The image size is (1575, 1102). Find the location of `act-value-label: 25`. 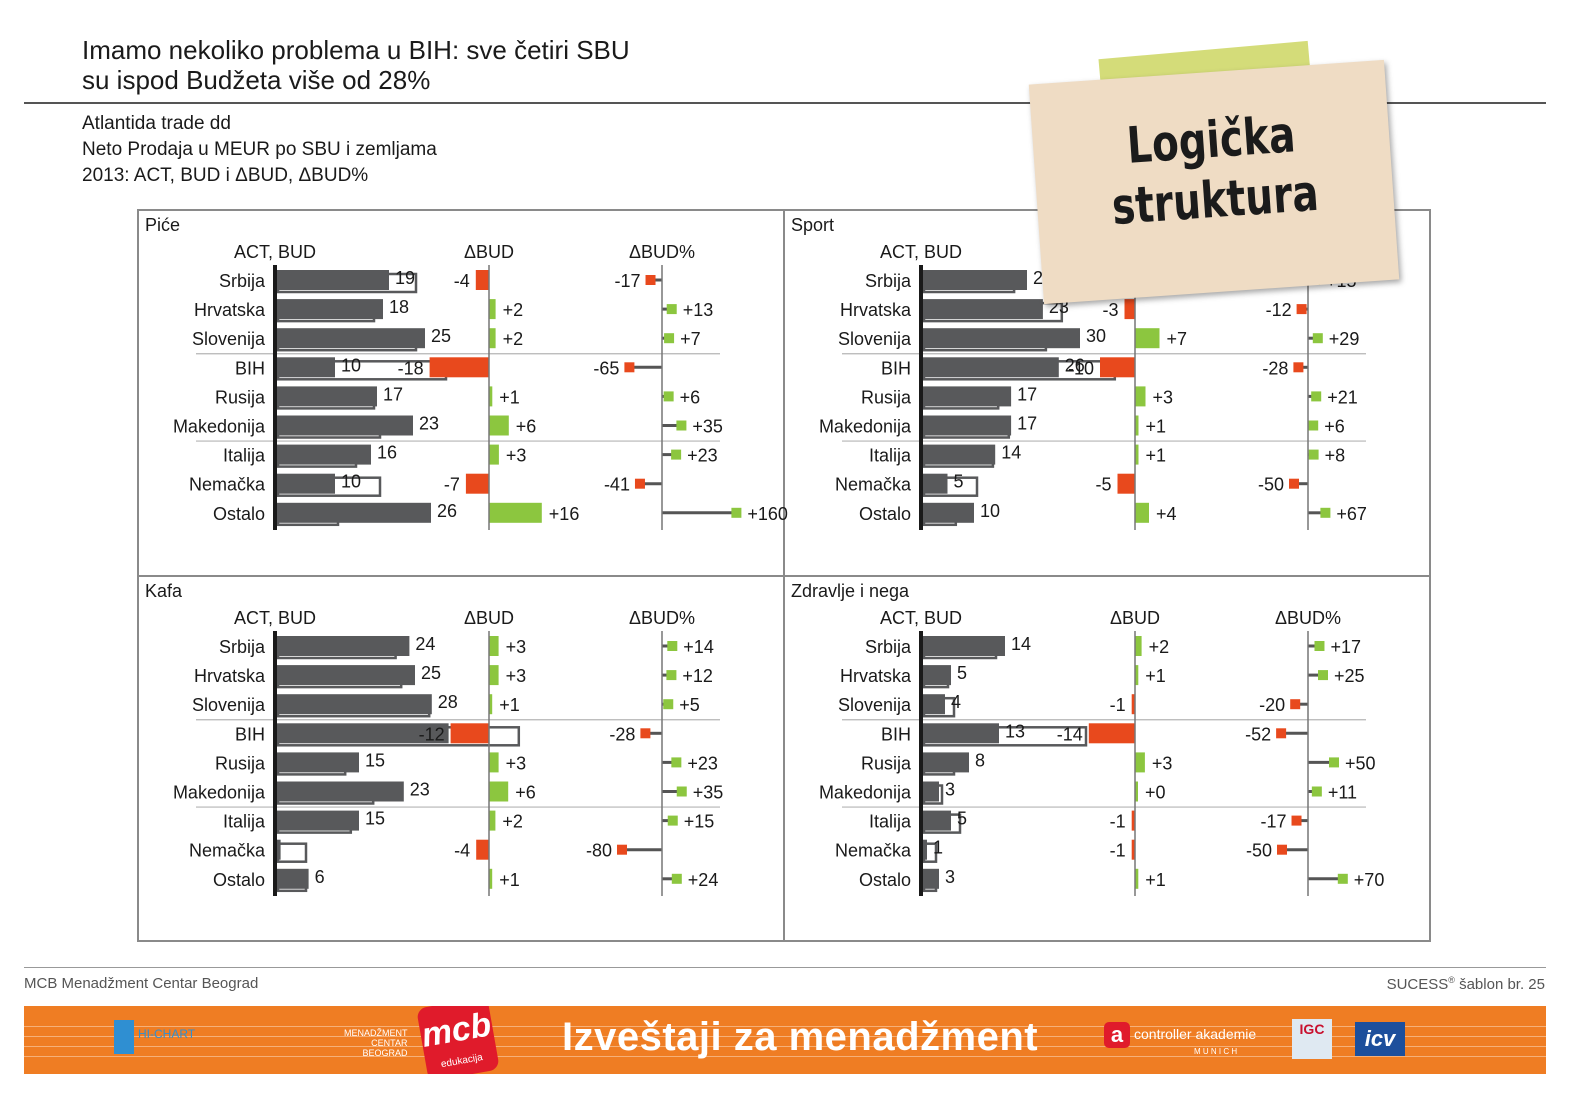

act-value-label: 25 is located at coordinates (441, 336).